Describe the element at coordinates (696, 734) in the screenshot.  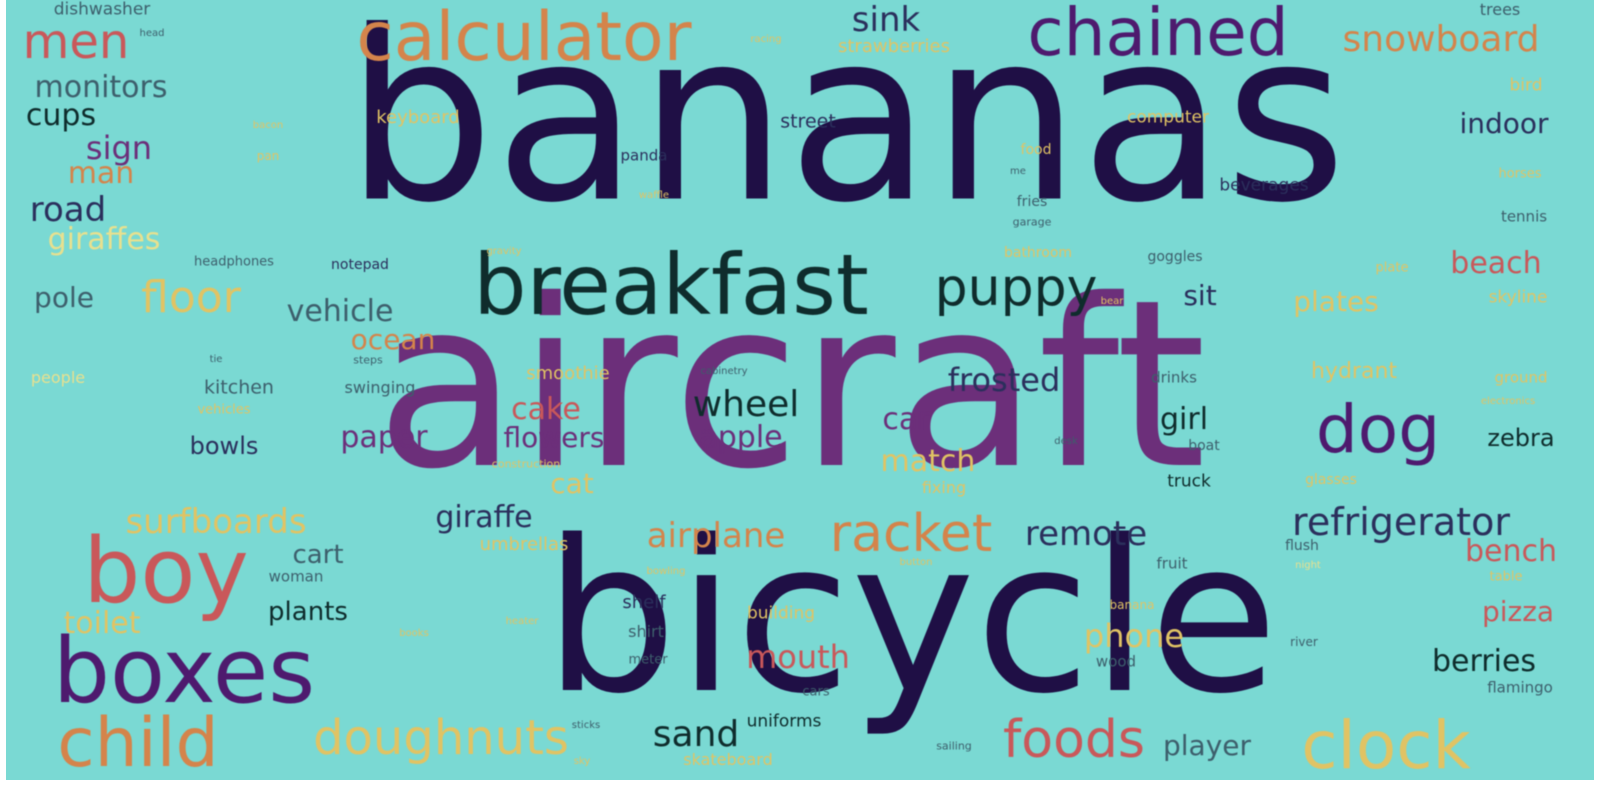
I see `word: sand` at that location.